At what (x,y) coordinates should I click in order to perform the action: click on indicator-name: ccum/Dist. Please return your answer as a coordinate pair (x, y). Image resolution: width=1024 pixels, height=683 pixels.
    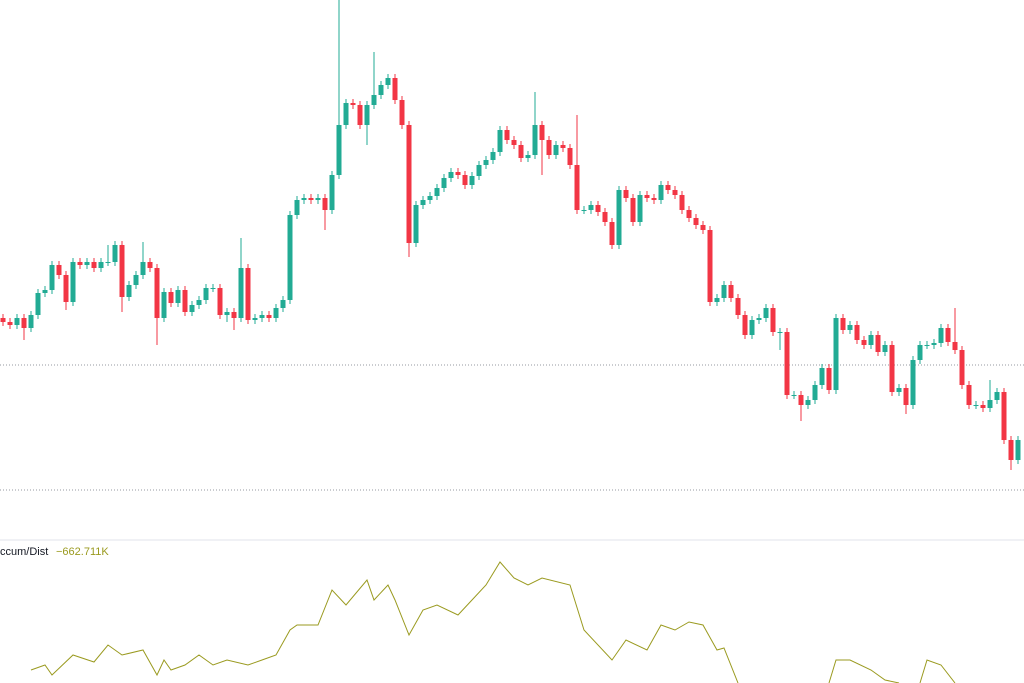
    Looking at the image, I should click on (24, 552).